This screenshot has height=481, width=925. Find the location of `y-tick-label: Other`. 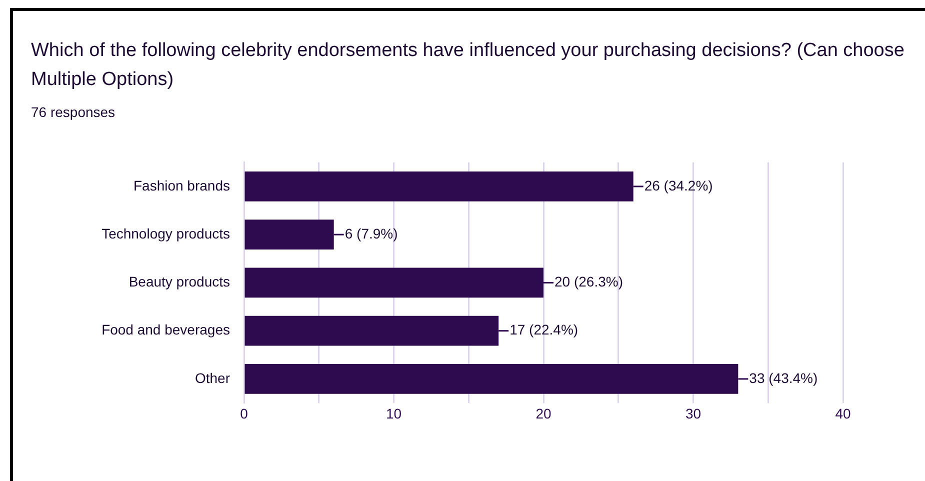

y-tick-label: Other is located at coordinates (212, 378).